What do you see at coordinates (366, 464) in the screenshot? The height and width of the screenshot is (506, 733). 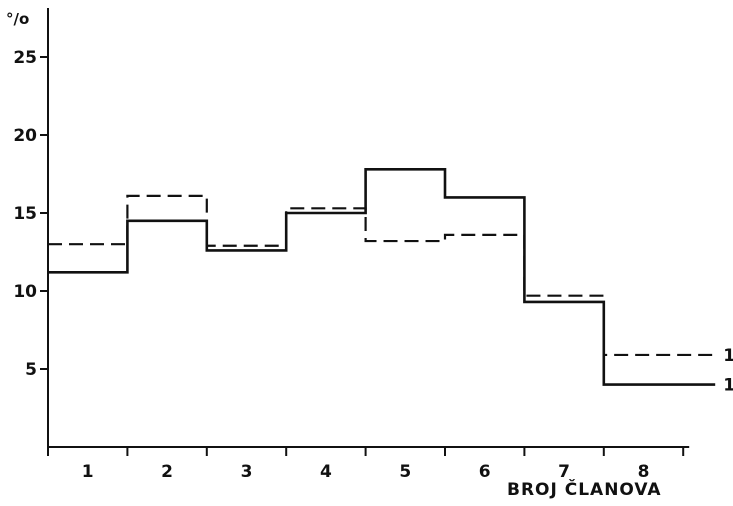 I see `x-axis-ticks: 1 2 3 4 5 6 7 8` at bounding box center [366, 464].